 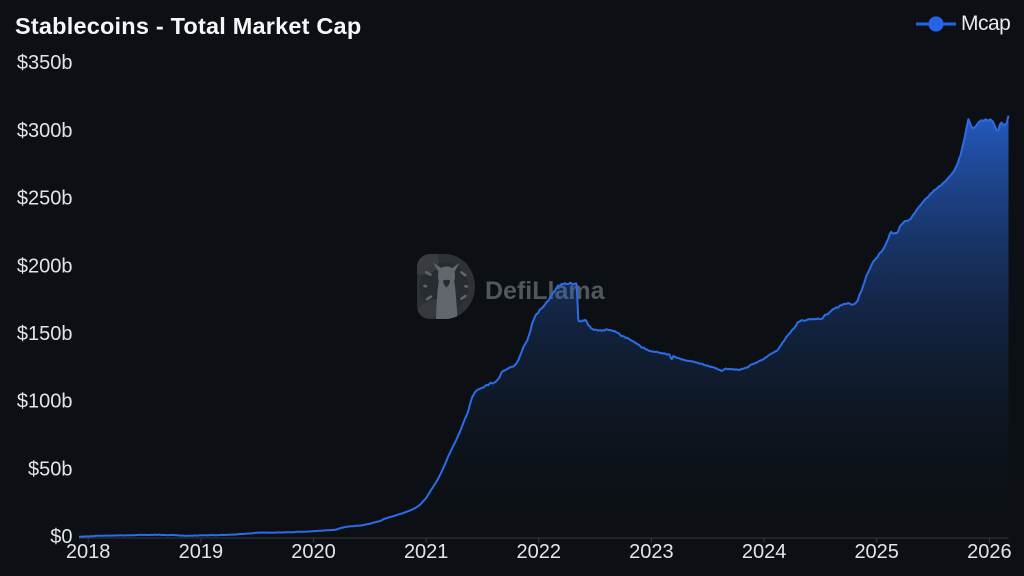 What do you see at coordinates (45, 266) in the screenshot?
I see `svg-text: $200b` at bounding box center [45, 266].